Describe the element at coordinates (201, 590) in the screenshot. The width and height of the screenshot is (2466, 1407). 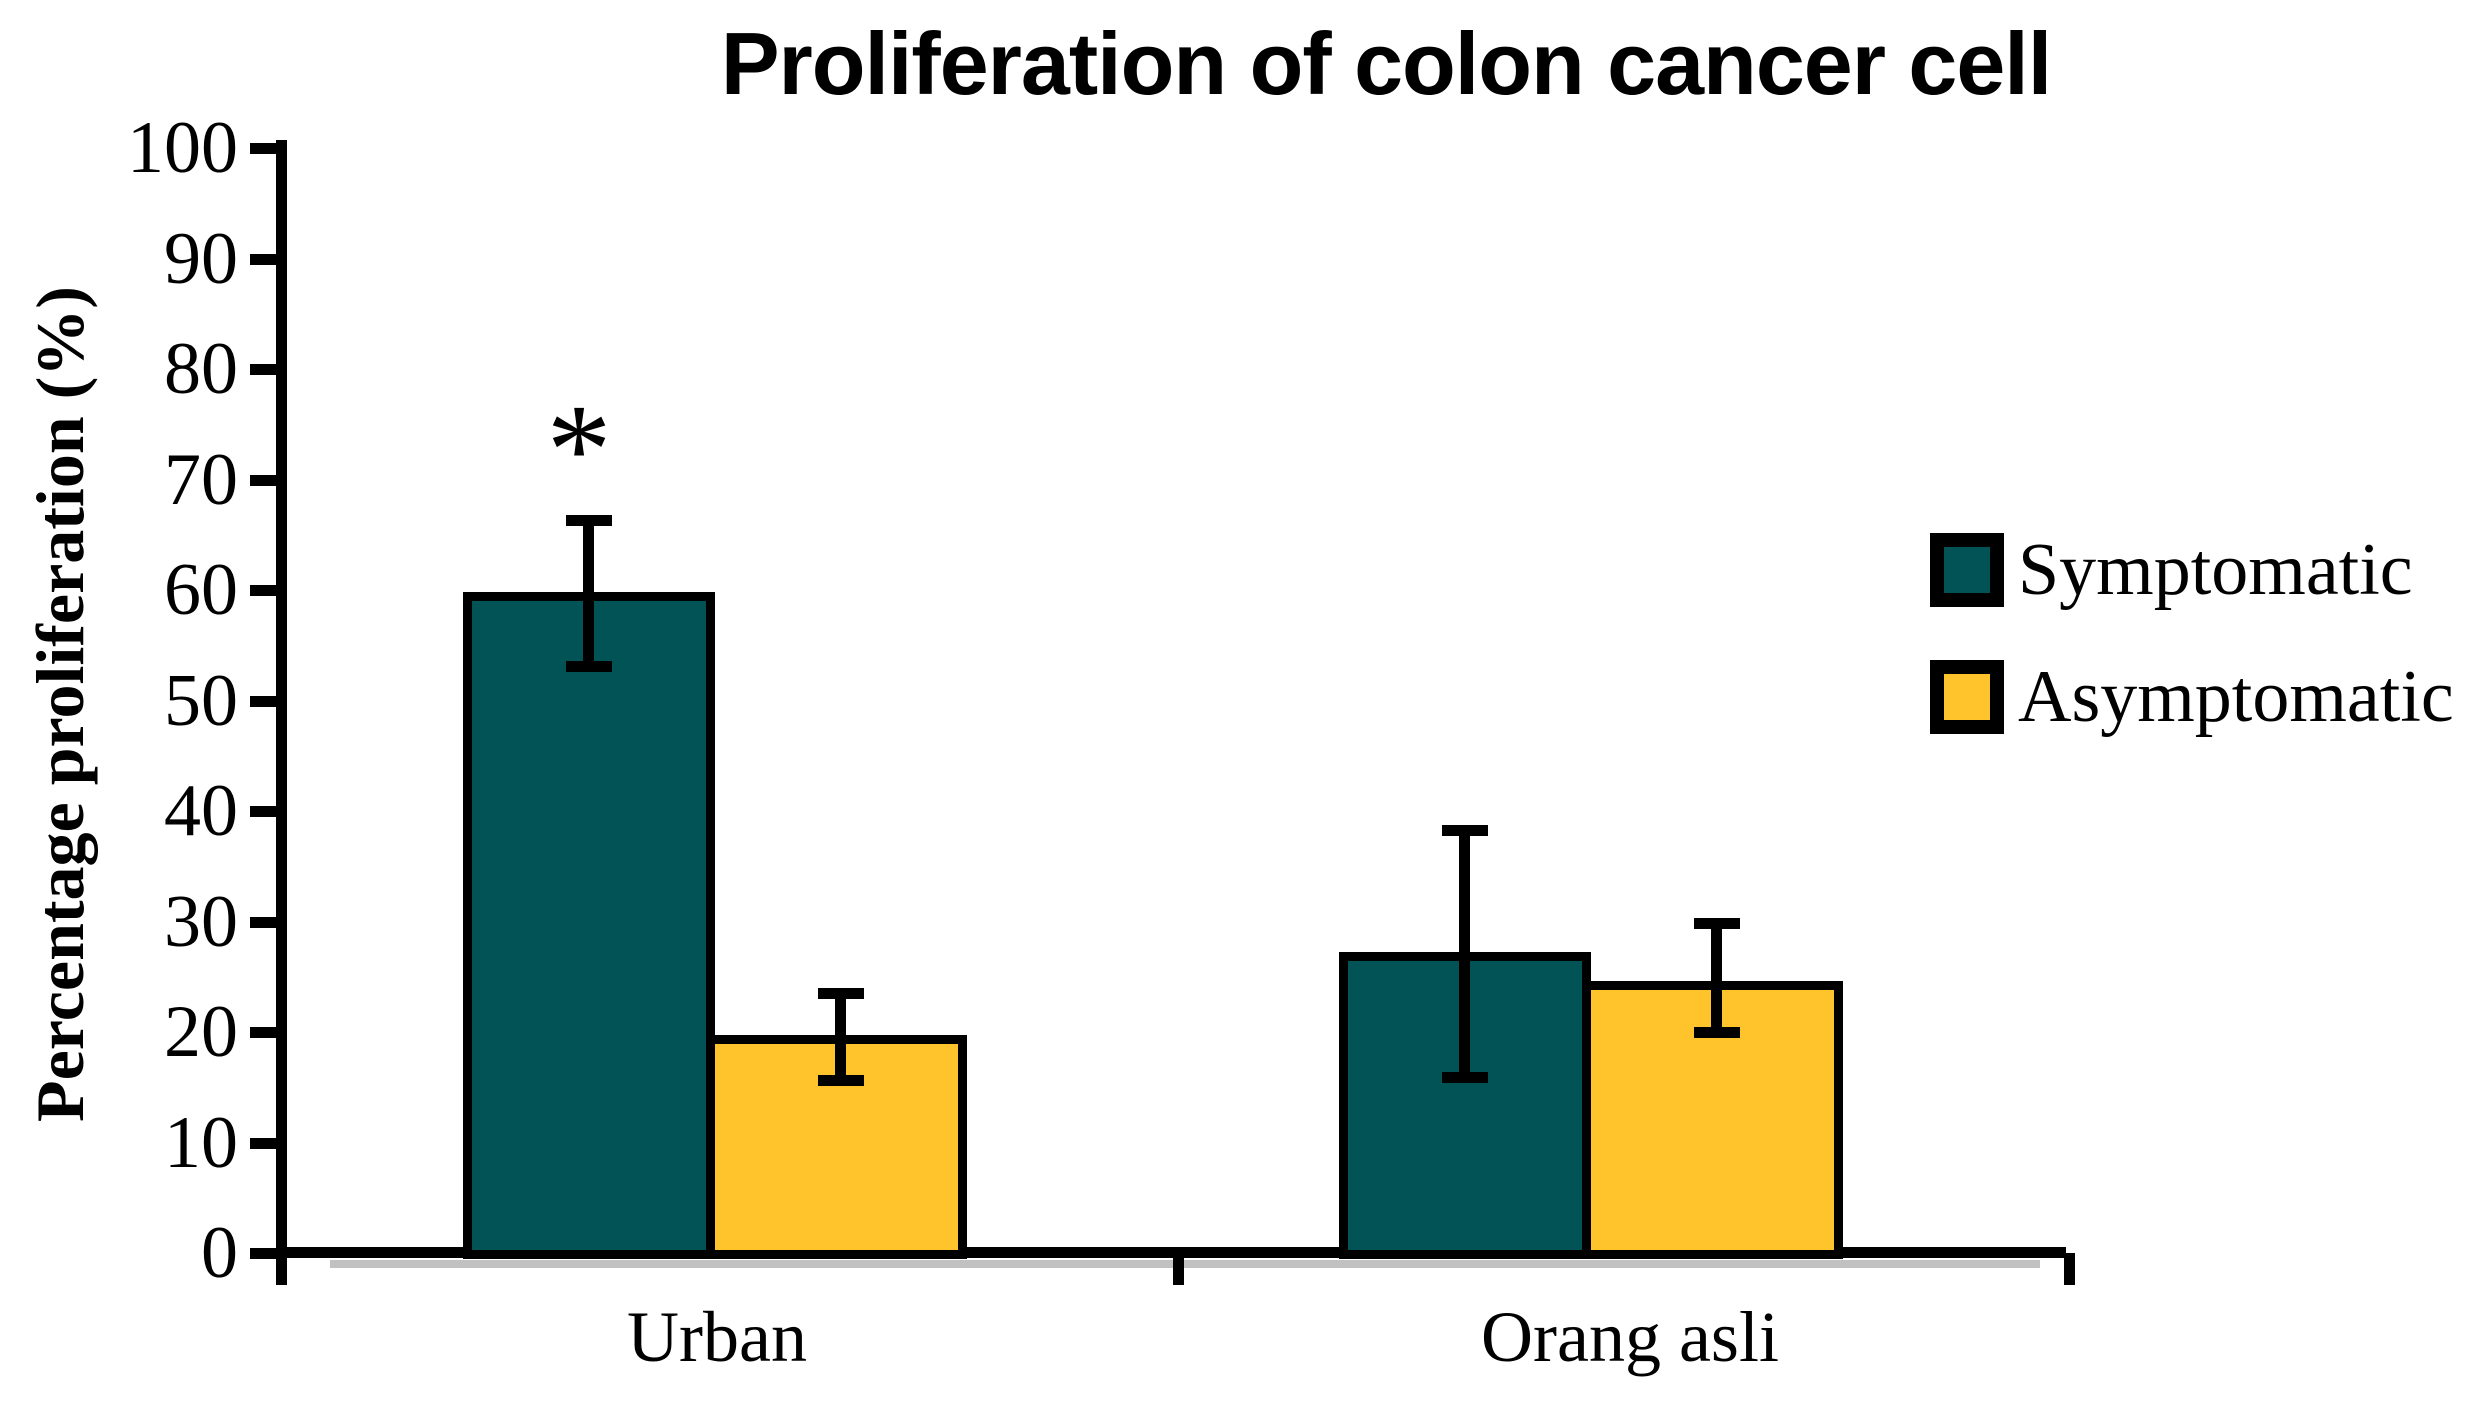
I see `y-tick-label: 60` at that location.